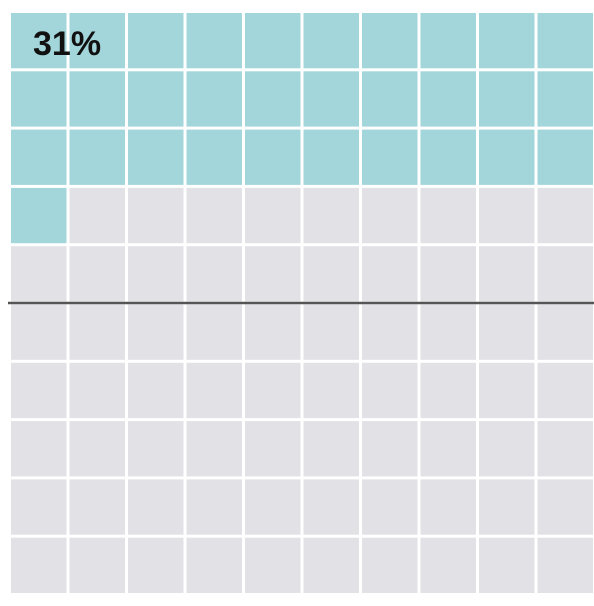 Image resolution: width=594 pixels, height=606 pixels. I want to click on percentage-label: 31%, so click(67, 44).